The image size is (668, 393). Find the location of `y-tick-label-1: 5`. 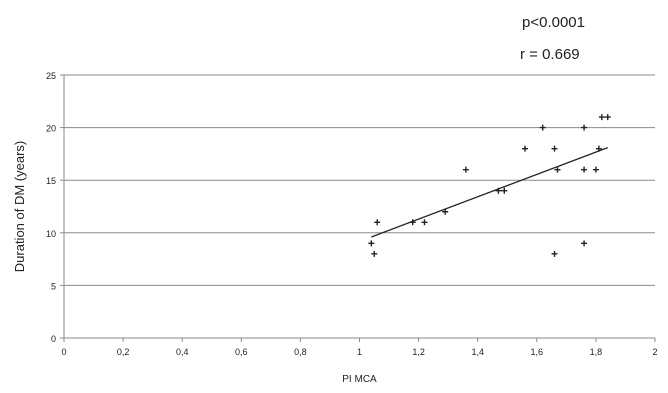

y-tick-label-1: 5 is located at coordinates (53, 286).